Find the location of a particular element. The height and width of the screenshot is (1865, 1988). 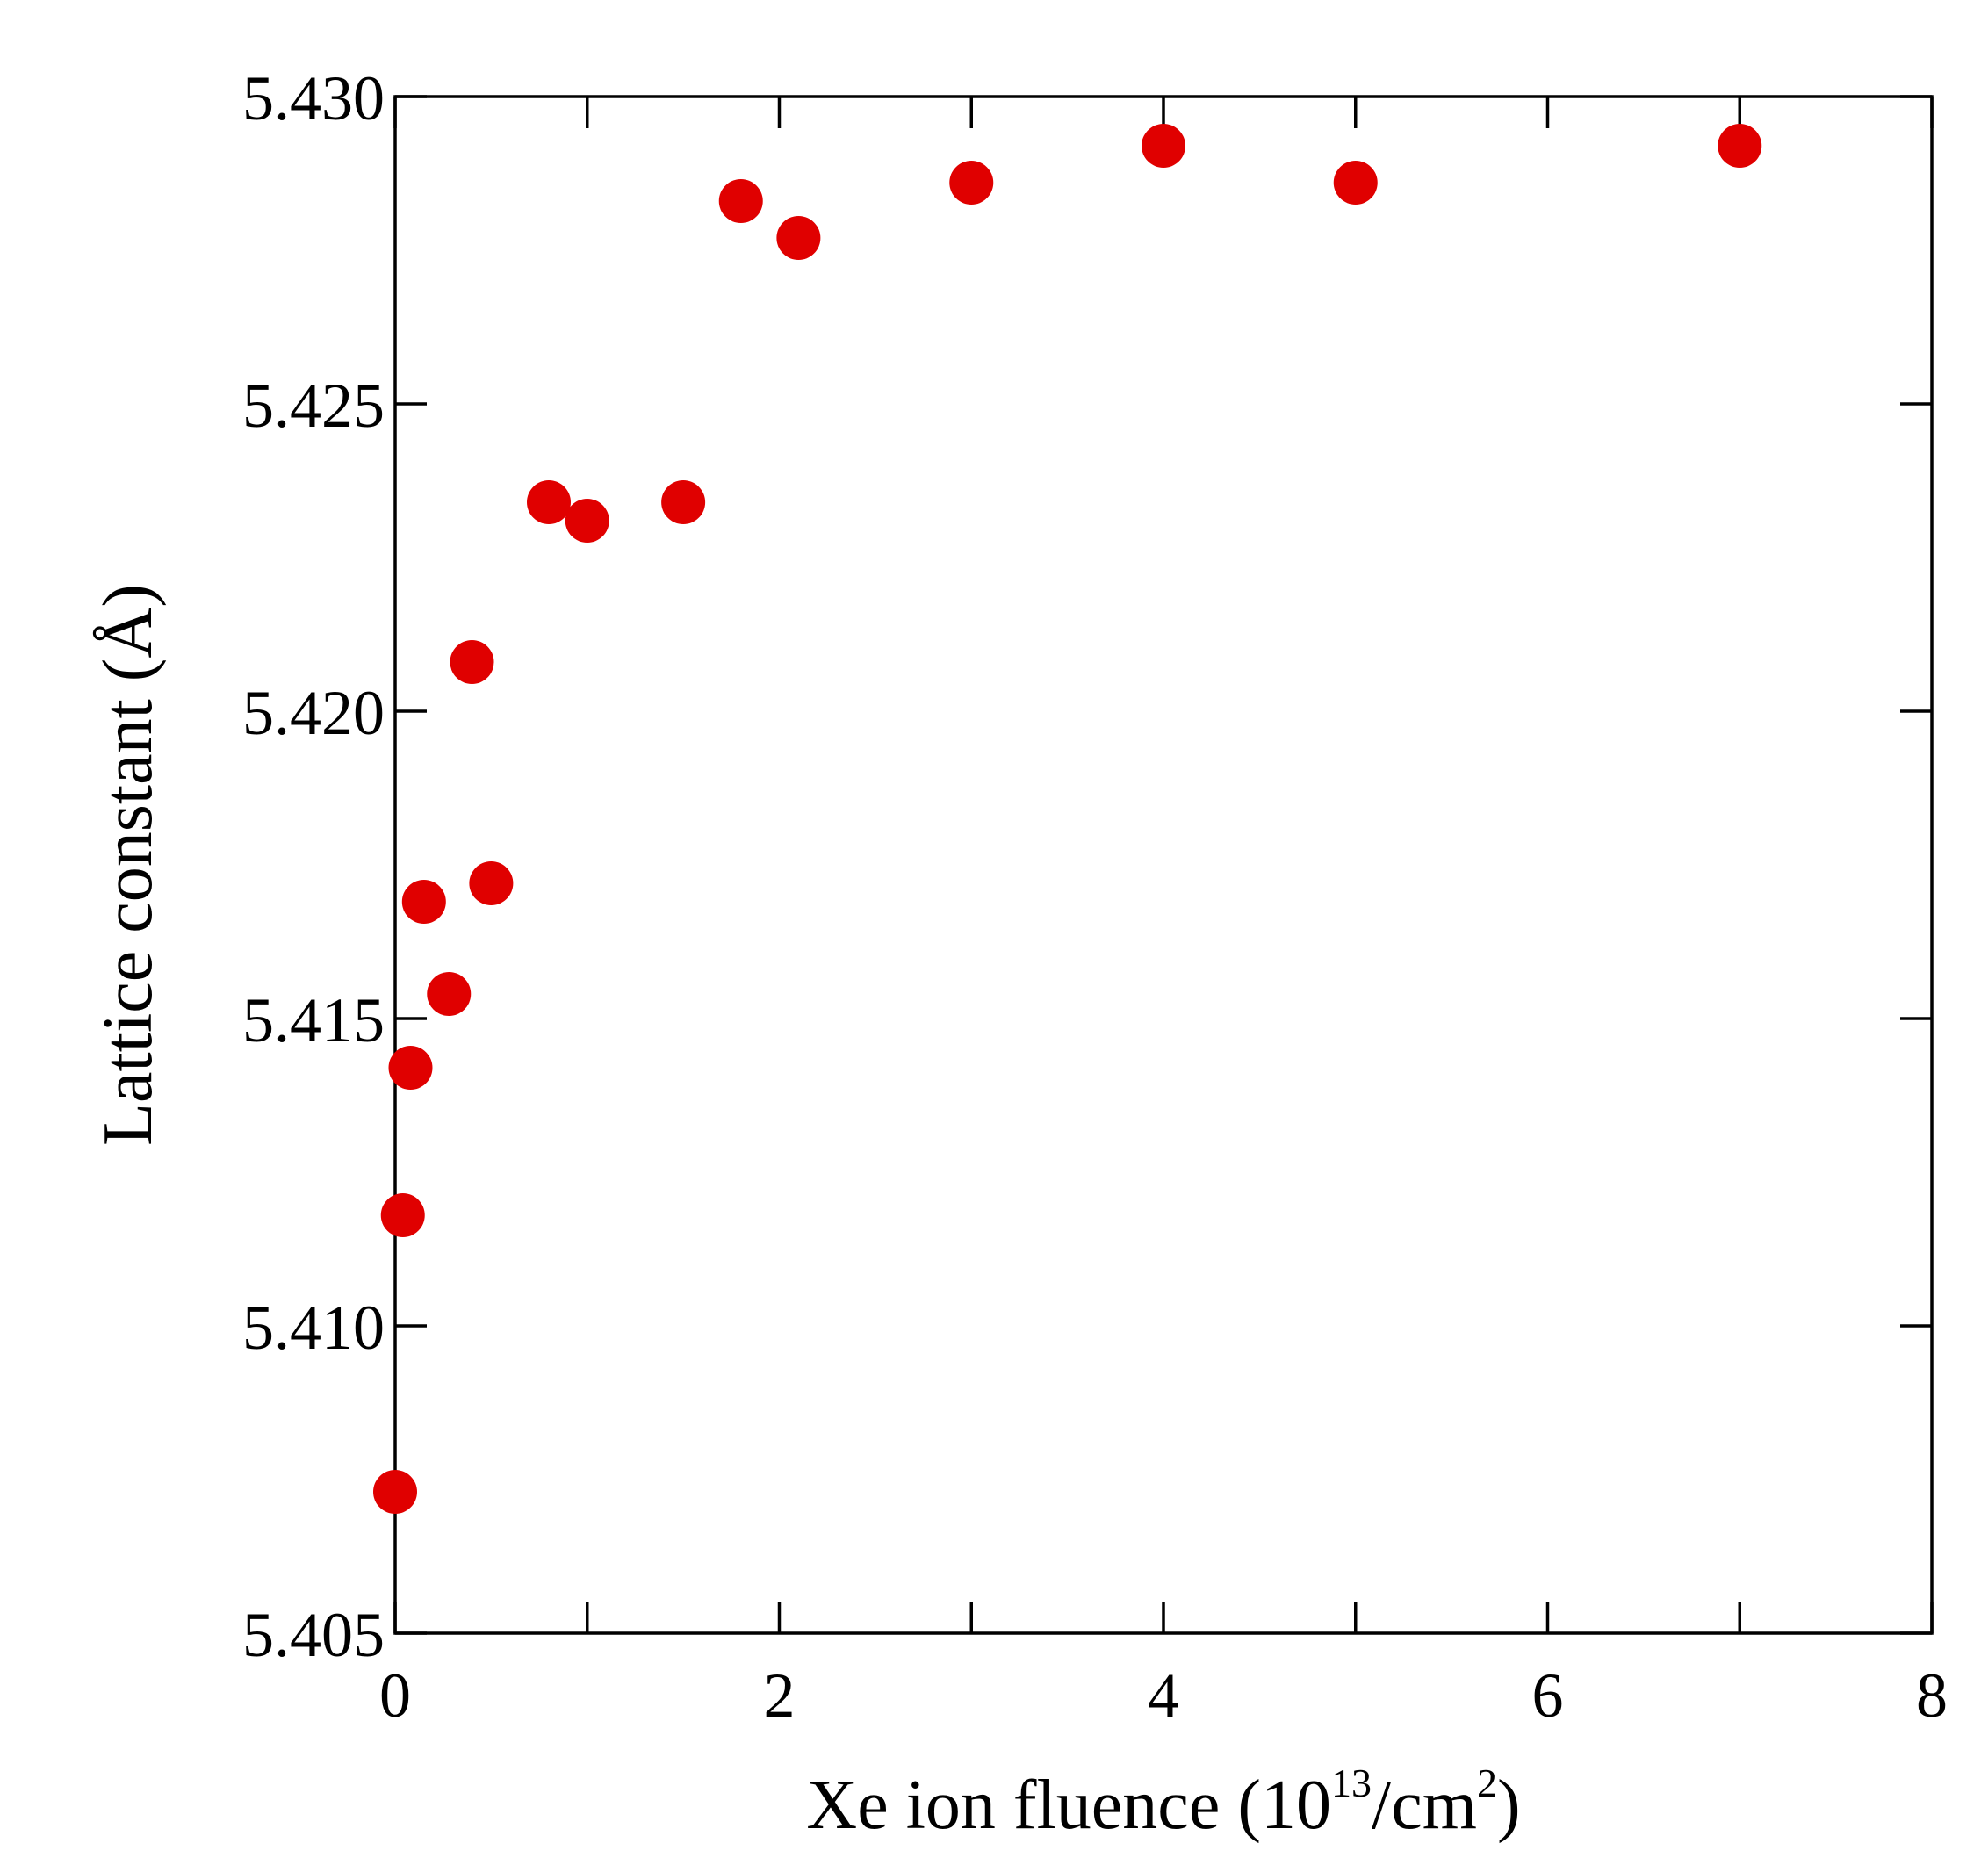

y-tick-label: 5.430 is located at coordinates (313, 98).